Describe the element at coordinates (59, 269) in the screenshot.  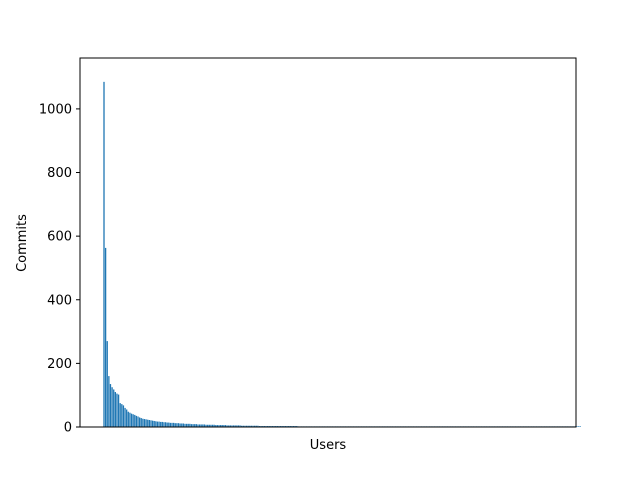
I see `y-axis-ticks: 0 200 400 600 800 1000` at that location.